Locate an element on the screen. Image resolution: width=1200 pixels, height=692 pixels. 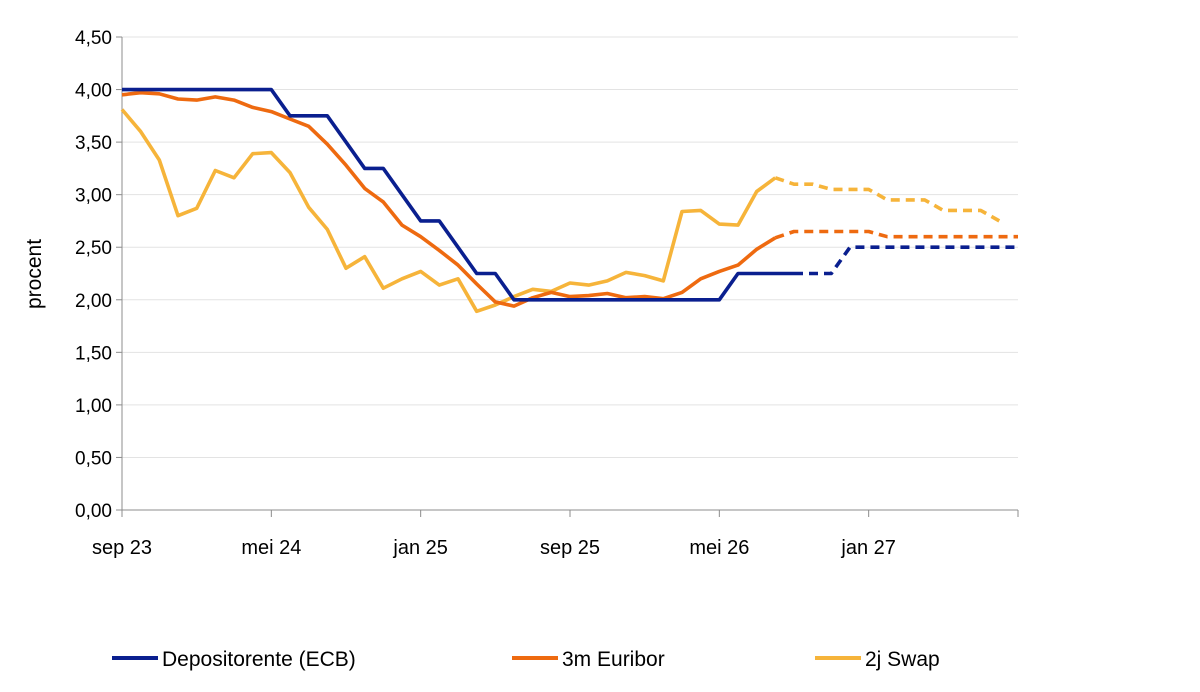
x-tick-label: sep 23 is located at coordinates (122, 548).